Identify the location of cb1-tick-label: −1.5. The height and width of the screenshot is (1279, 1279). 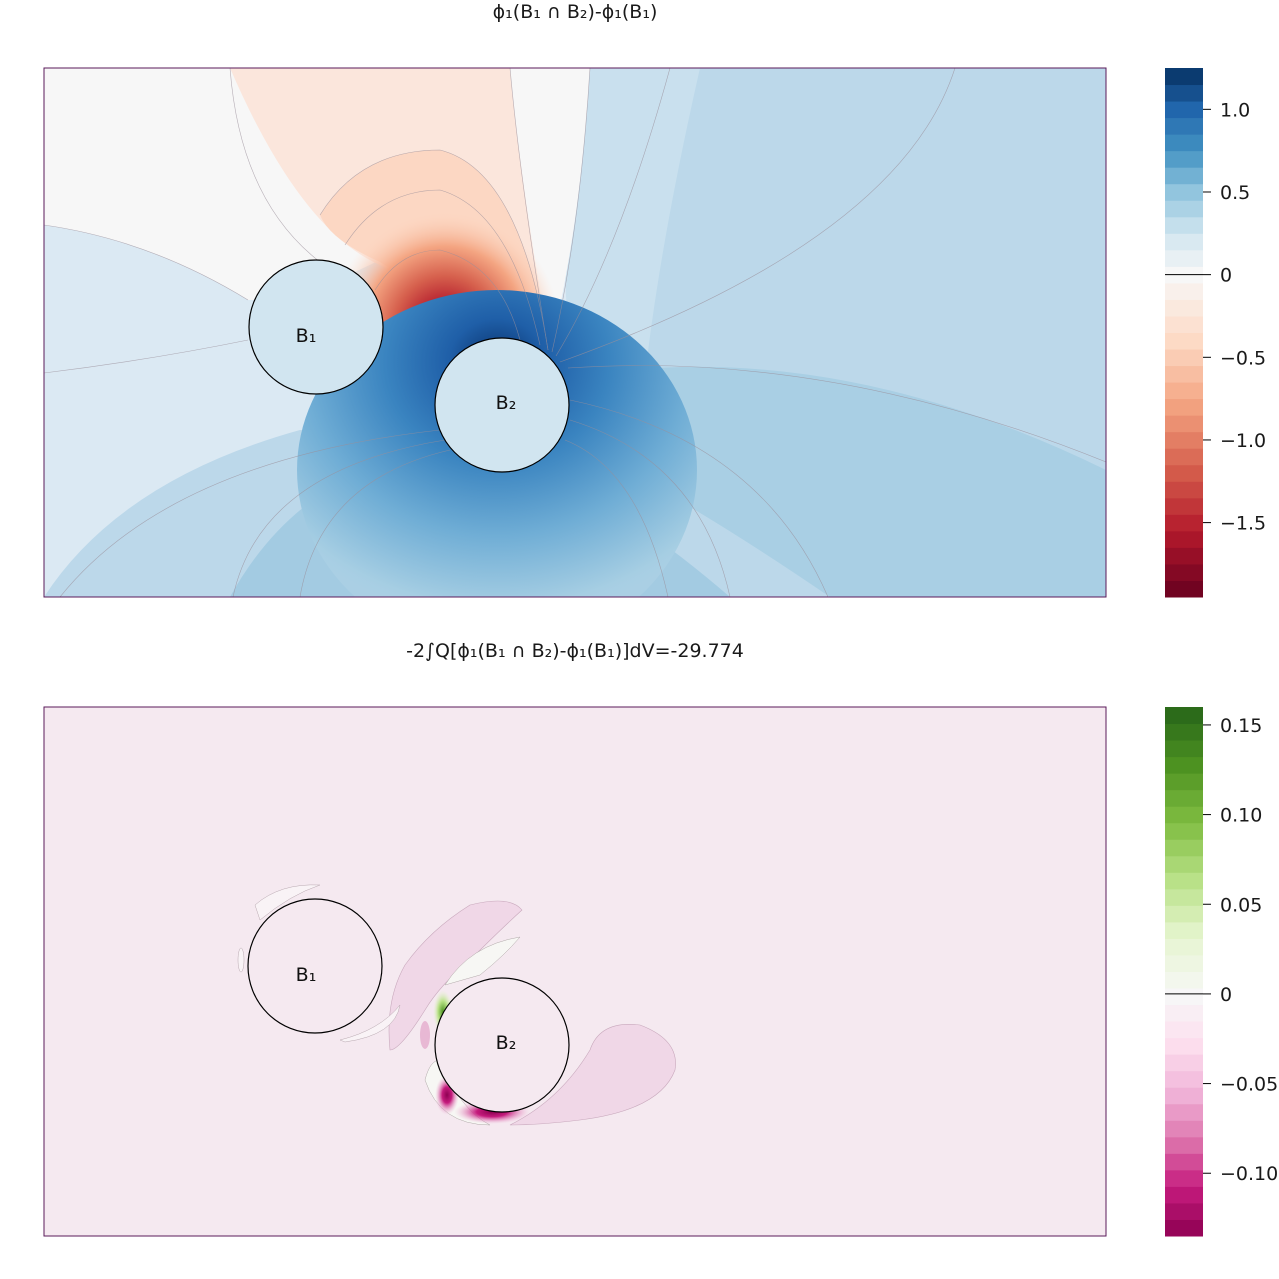
(1243, 524).